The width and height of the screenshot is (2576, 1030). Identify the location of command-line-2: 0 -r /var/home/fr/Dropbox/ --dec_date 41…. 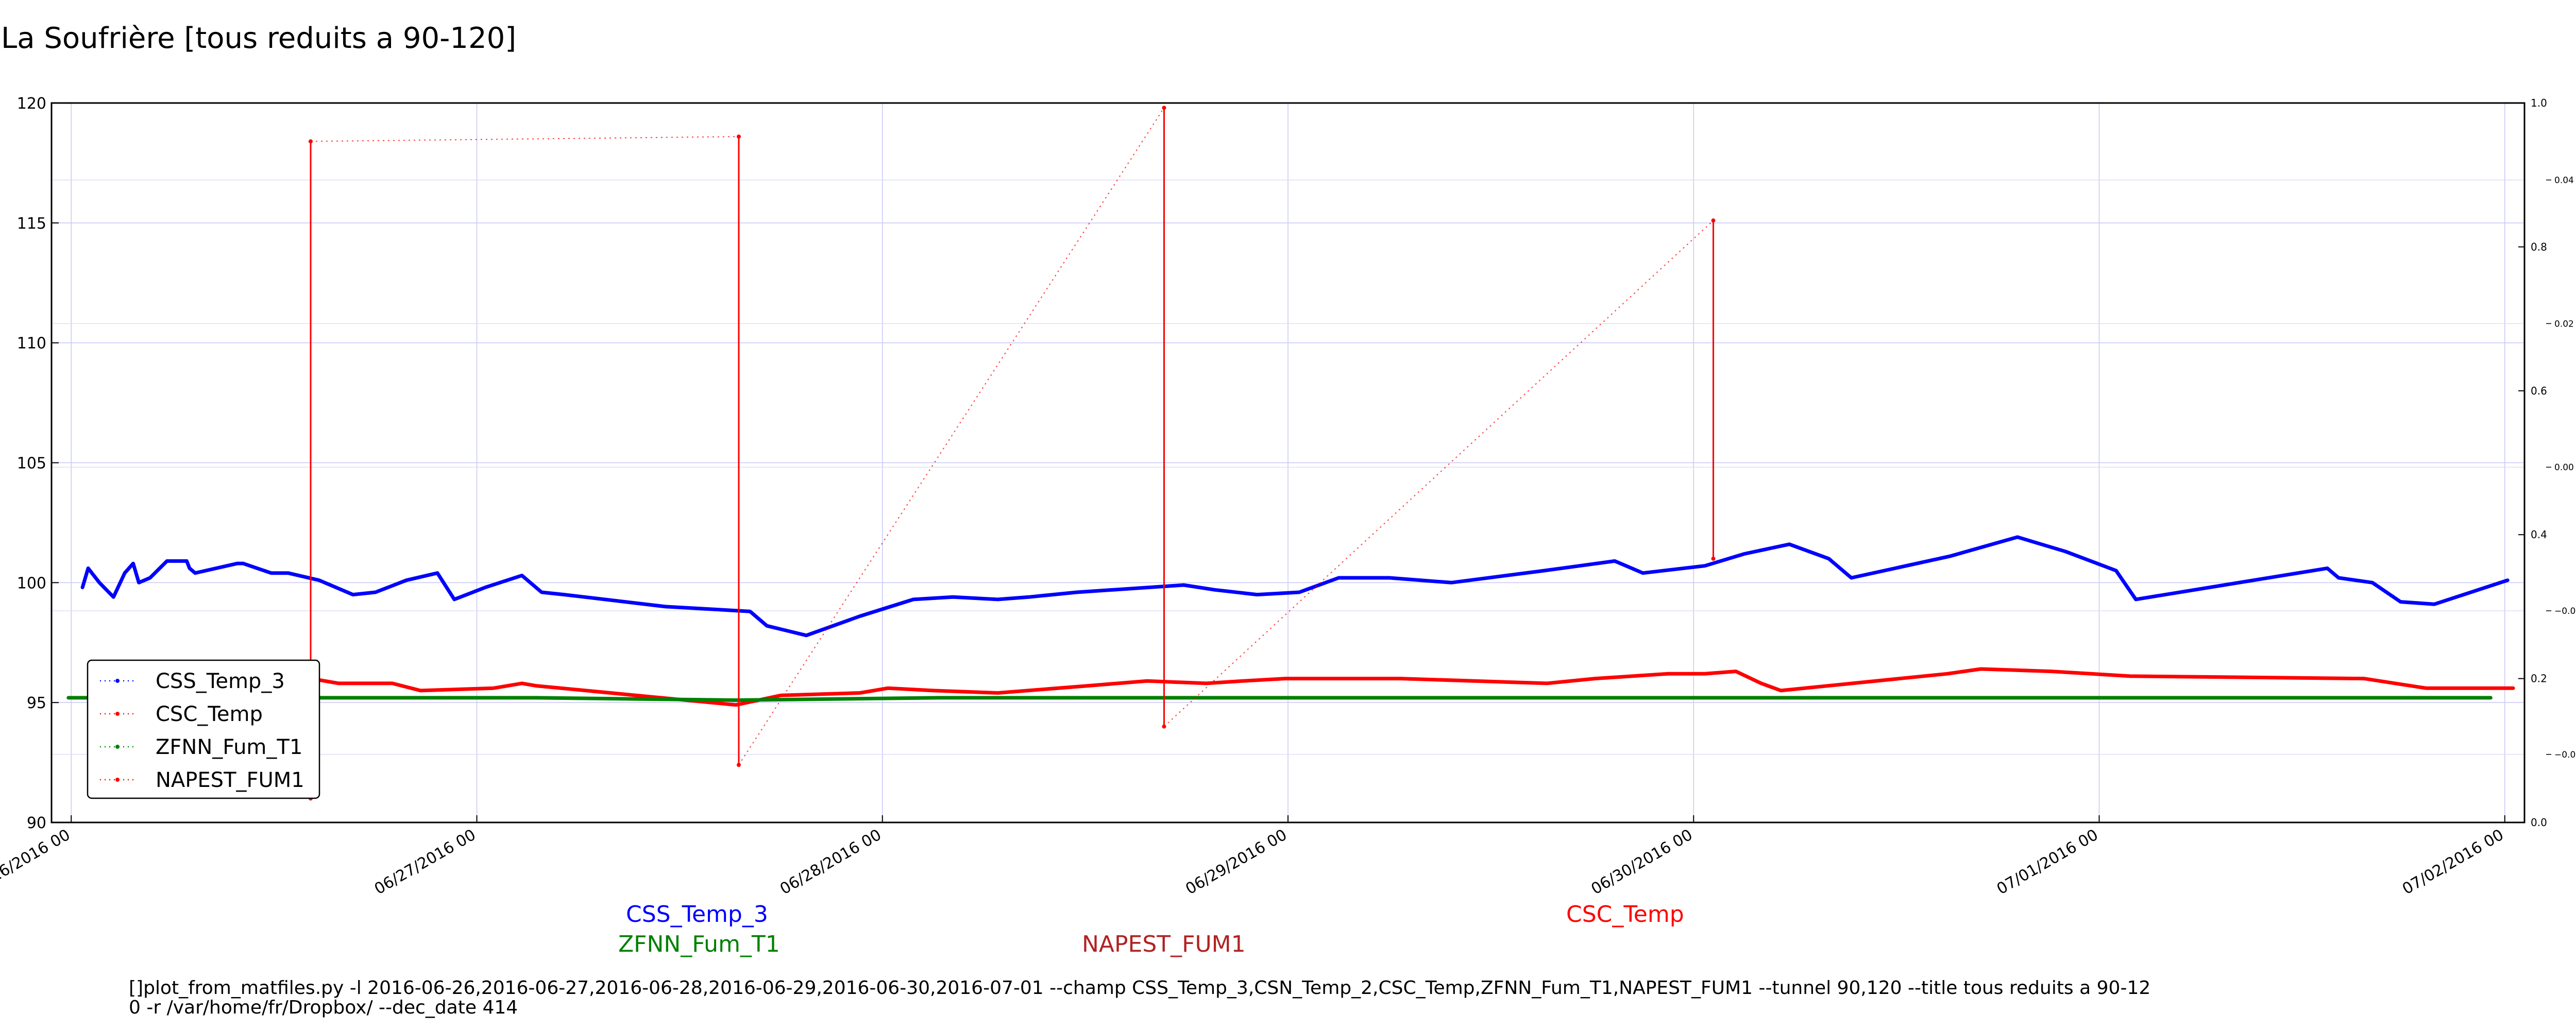
(324, 1008).